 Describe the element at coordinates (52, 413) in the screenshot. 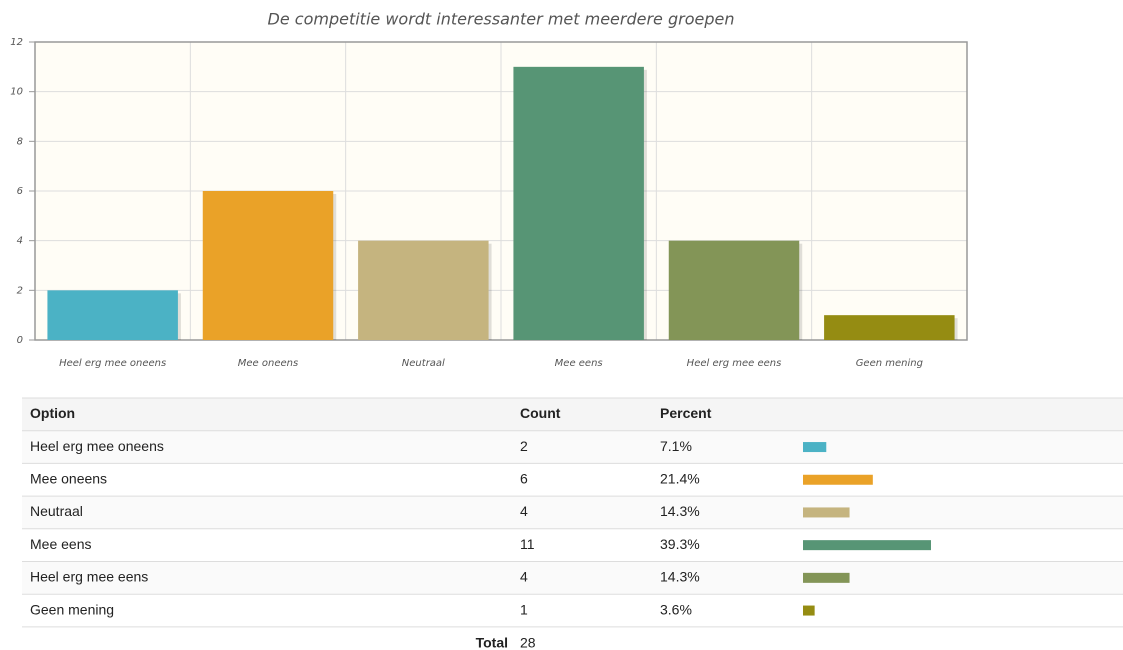

I see `table-header: Option` at that location.